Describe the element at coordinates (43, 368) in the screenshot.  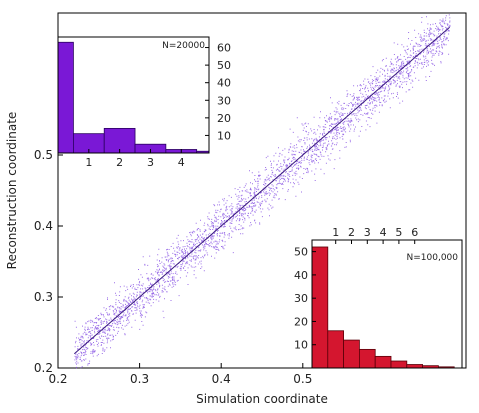
I see `y-tick-label: 0.2` at that location.